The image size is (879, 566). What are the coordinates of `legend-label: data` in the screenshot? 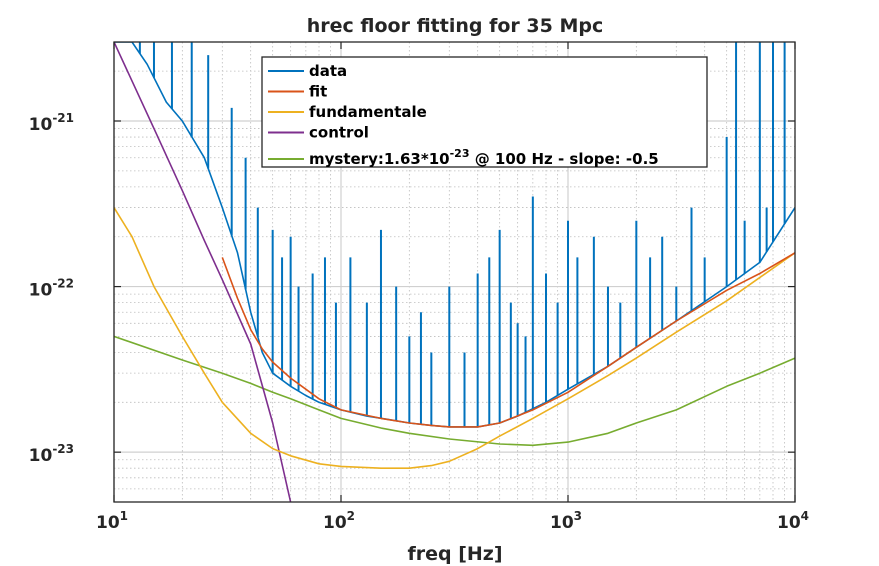 It's located at (328, 71).